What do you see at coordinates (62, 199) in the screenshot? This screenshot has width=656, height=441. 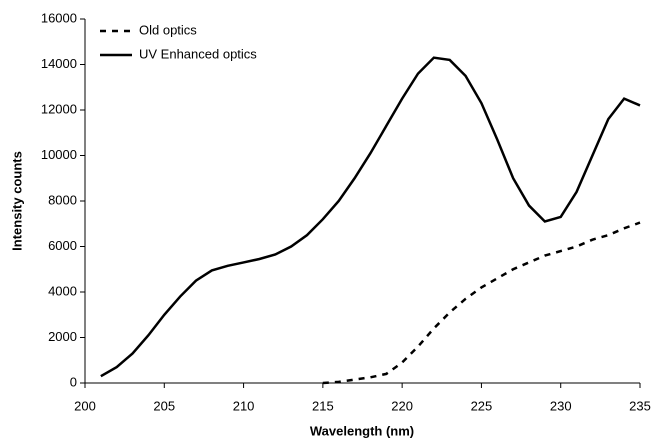 I see `y-tick-label: 8000` at bounding box center [62, 199].